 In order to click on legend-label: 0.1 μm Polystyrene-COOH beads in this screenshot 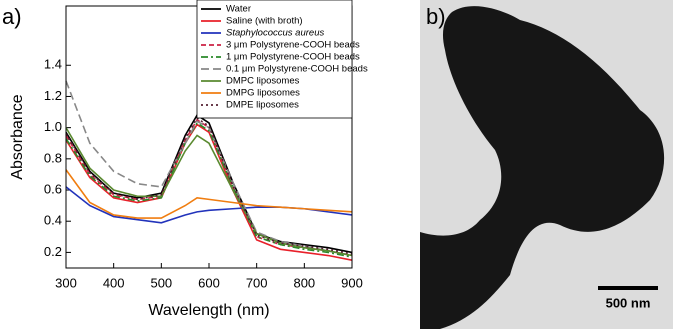, I will do `click(297, 69)`.